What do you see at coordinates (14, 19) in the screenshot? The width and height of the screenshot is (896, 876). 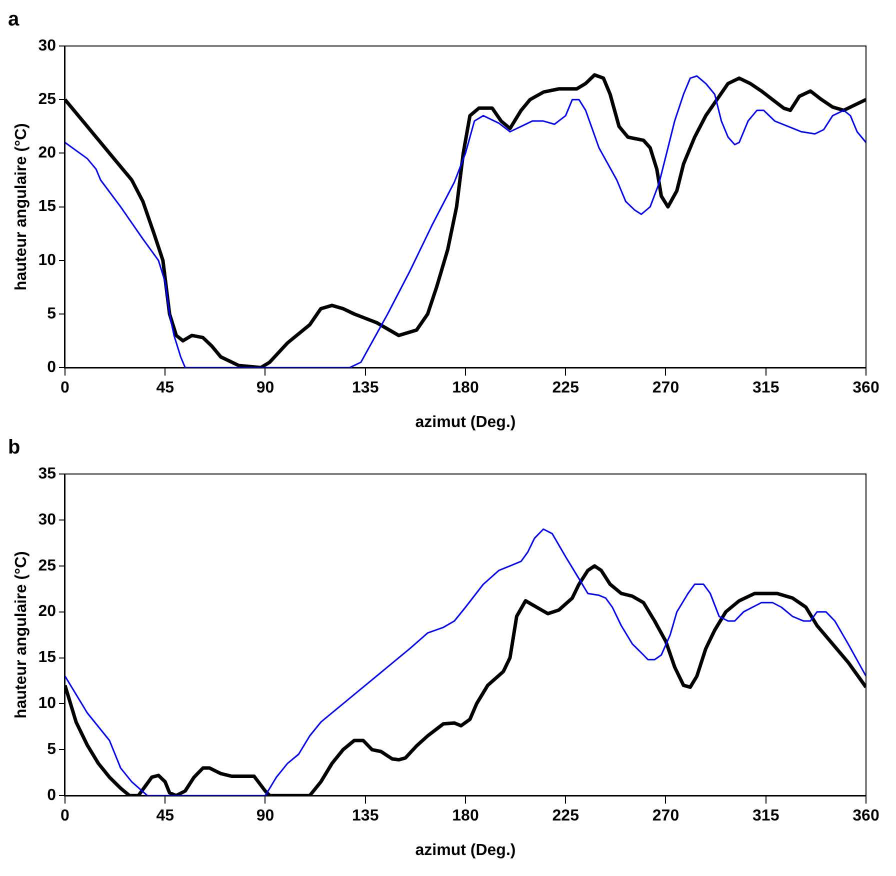 I see `chart-title: a` at bounding box center [14, 19].